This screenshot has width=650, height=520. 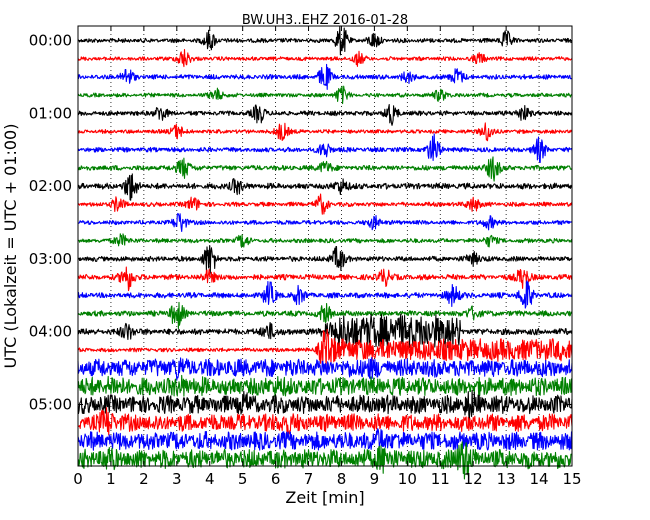 I want to click on y-axis-label: UTC (Lokalzeit = UTC + 01:00), so click(x=10, y=246).